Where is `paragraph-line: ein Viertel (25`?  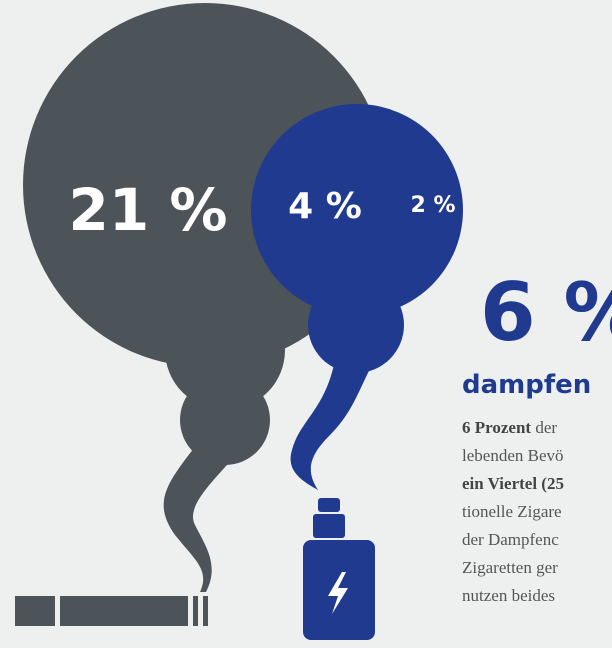
paragraph-line: ein Viertel (25 is located at coordinates (537, 484).